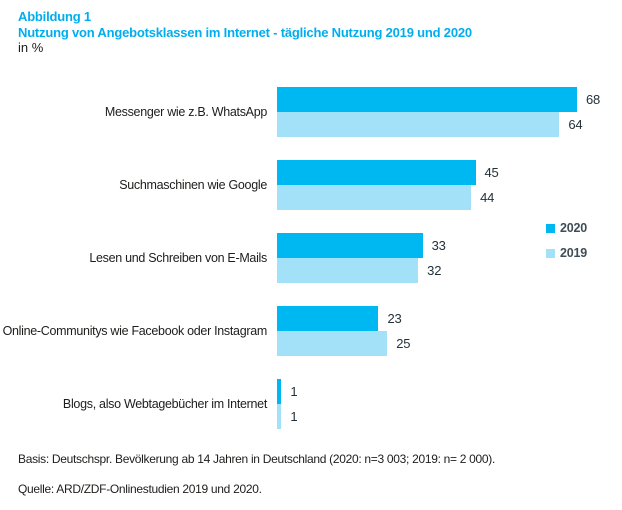  I want to click on legend: 2020 2019, so click(566, 246).